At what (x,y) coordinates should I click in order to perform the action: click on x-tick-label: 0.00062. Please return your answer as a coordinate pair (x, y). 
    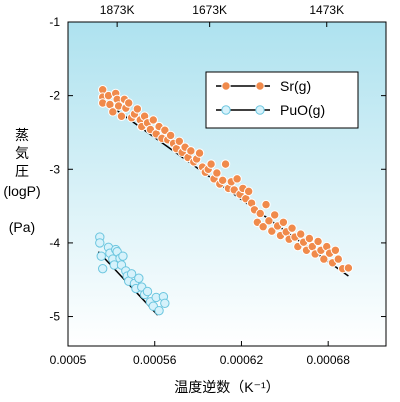
    Looking at the image, I should click on (242, 360).